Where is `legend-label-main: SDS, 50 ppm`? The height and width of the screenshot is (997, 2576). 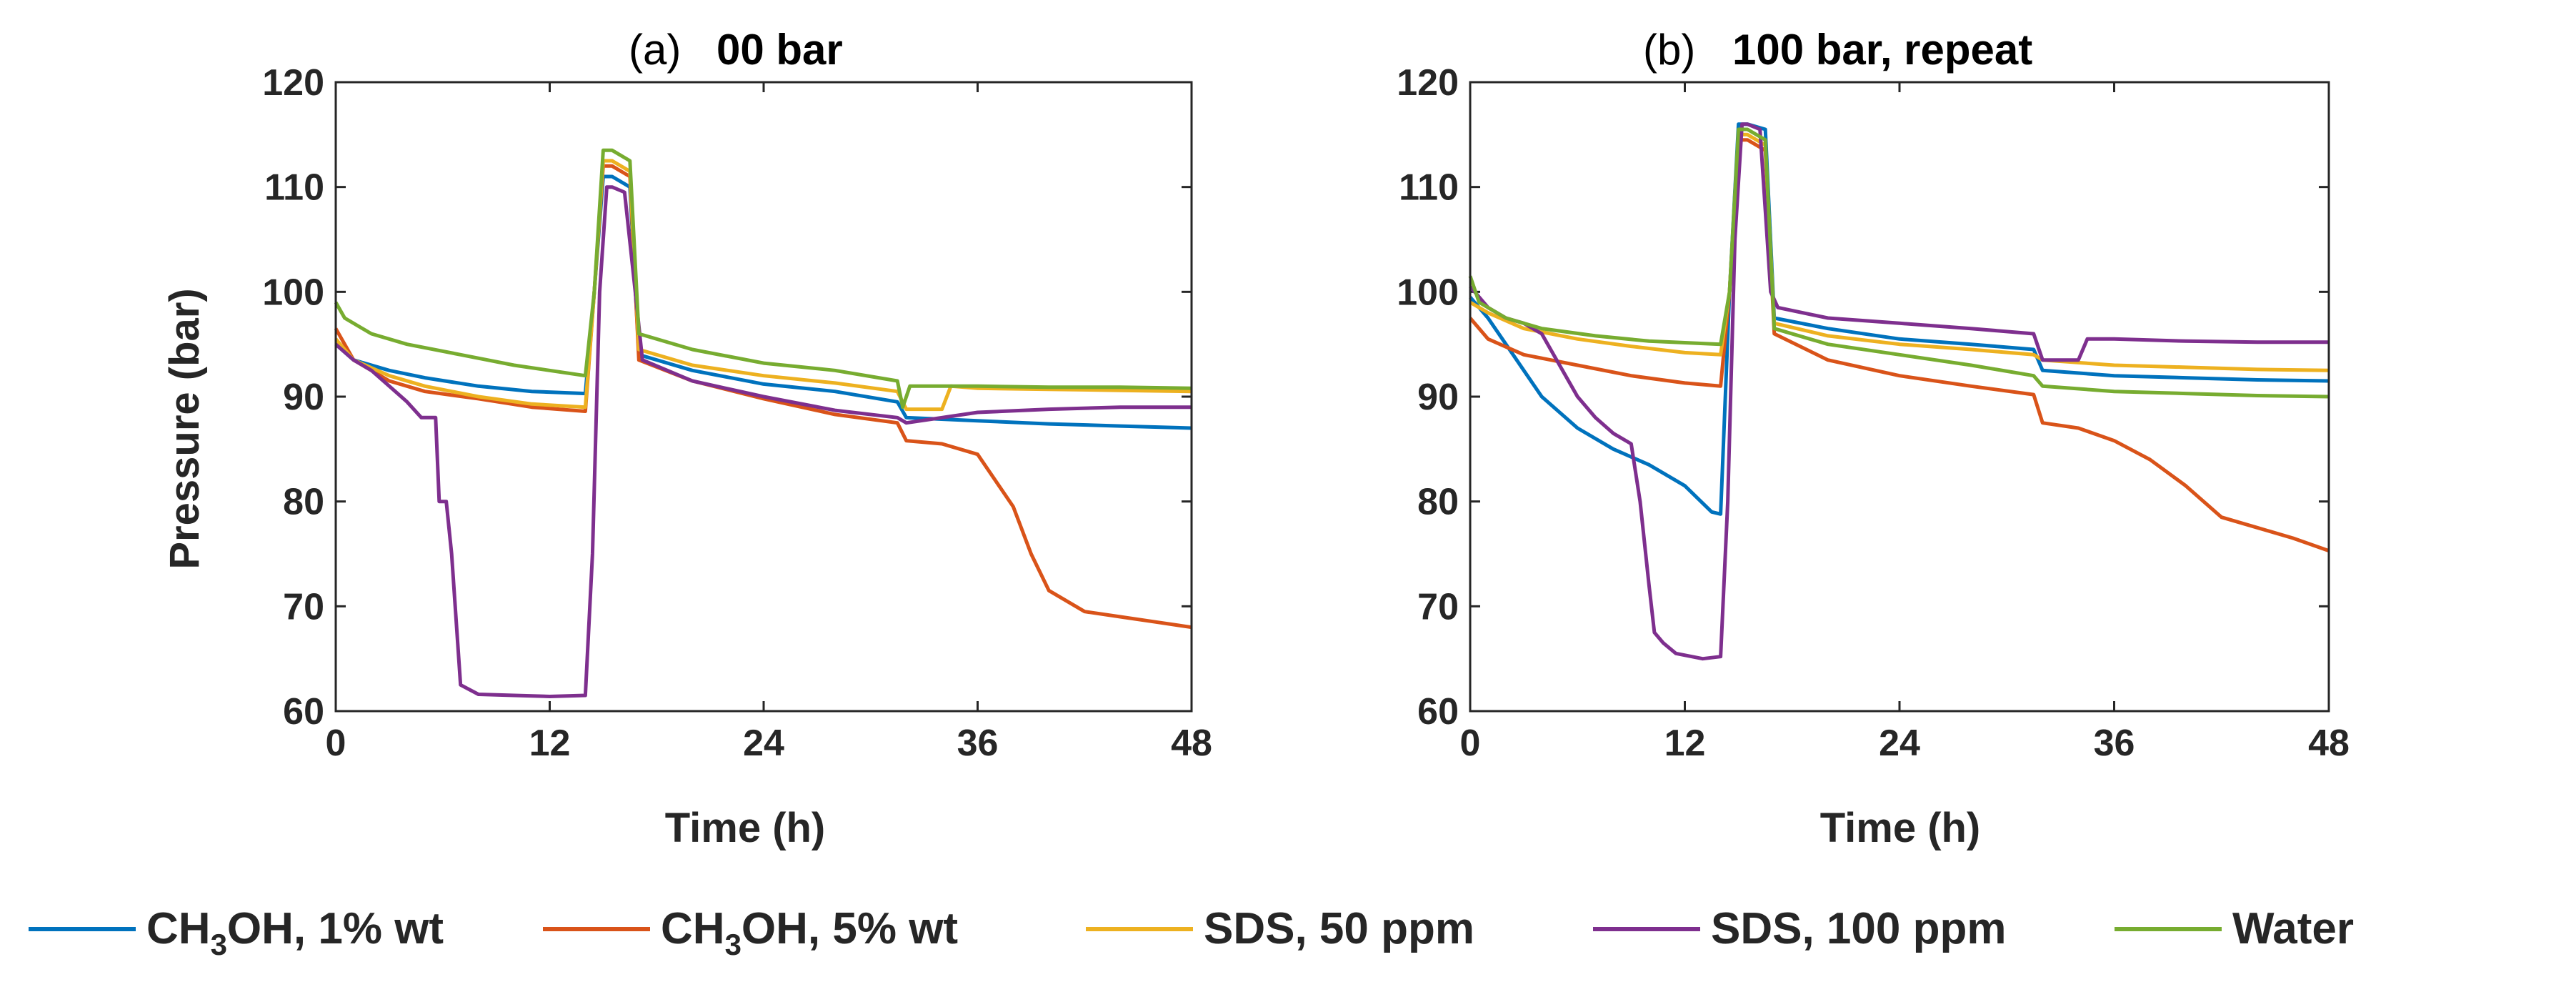 legend-label-main: SDS, 50 ppm is located at coordinates (1339, 928).